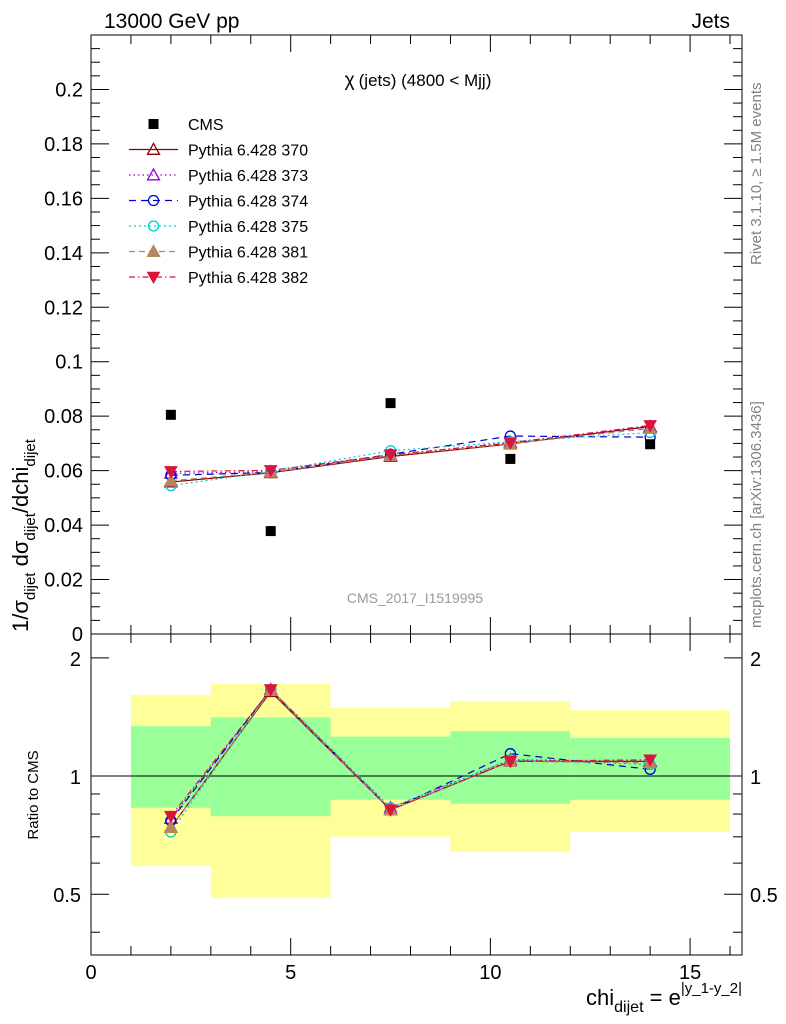 This screenshot has height=1024, width=786. What do you see at coordinates (63, 254) in the screenshot?
I see `y-tick-label: 0.14` at bounding box center [63, 254].